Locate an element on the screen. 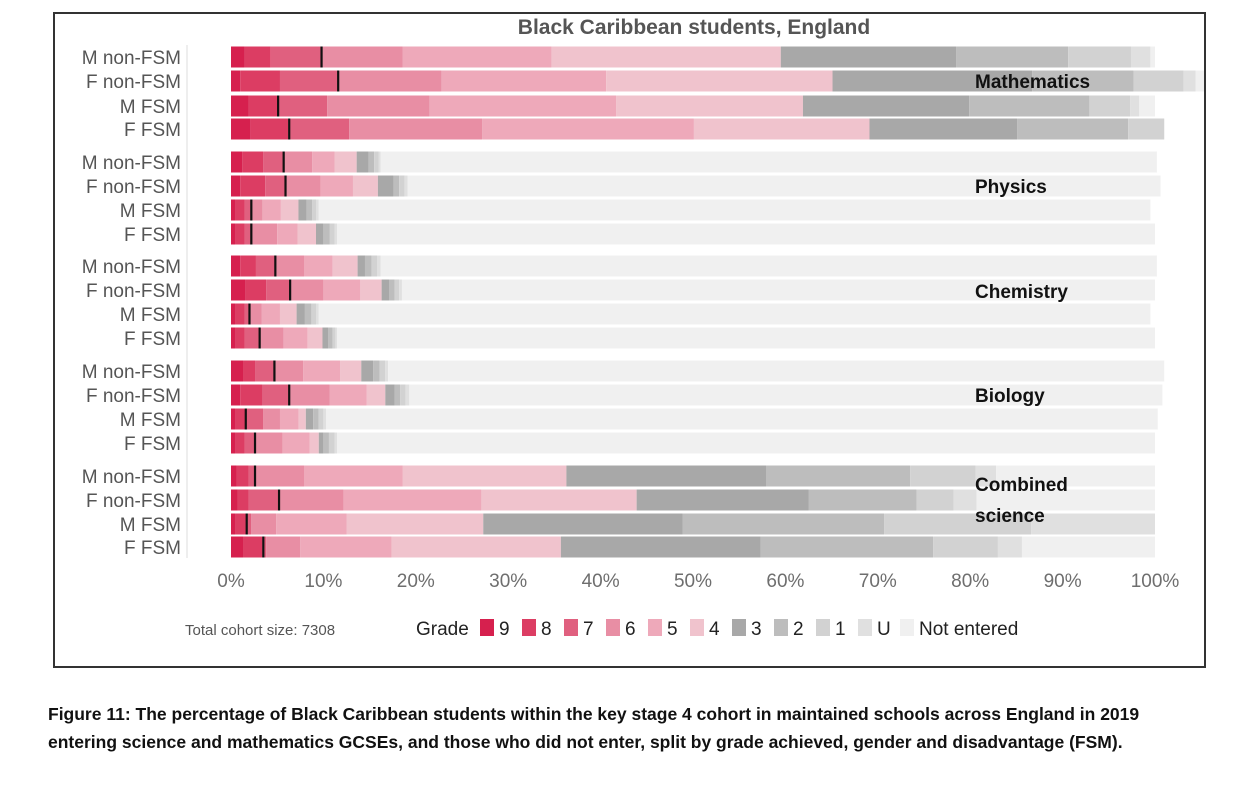 This screenshot has height=788, width=1253. x-tick-label: 60% is located at coordinates (785, 581).